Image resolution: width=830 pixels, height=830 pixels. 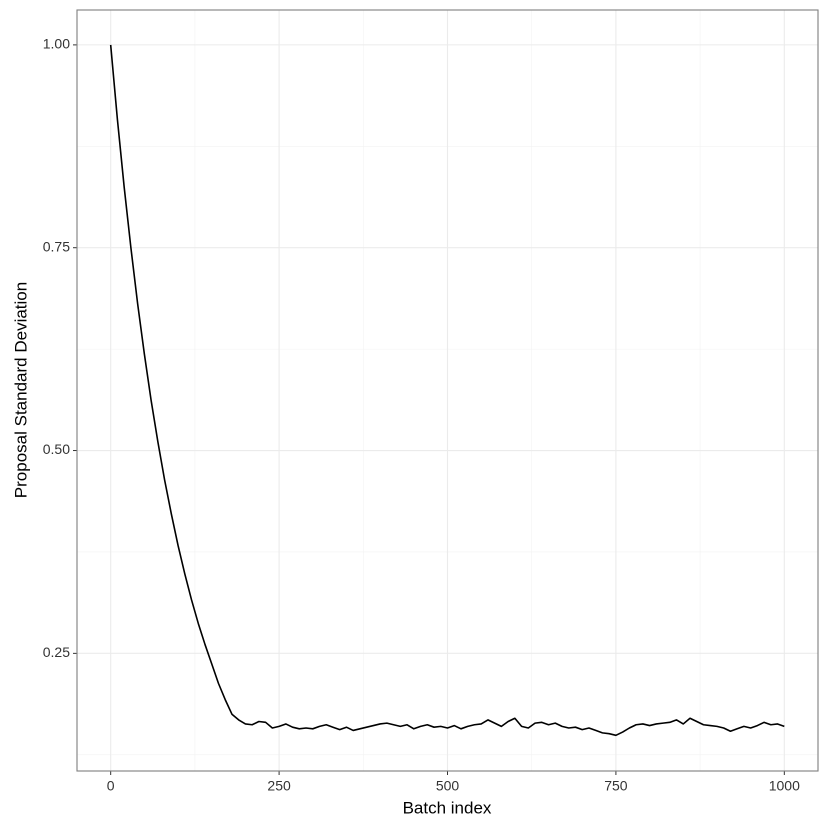 What do you see at coordinates (56, 44) in the screenshot?
I see `y-tick-label: 1.00` at bounding box center [56, 44].